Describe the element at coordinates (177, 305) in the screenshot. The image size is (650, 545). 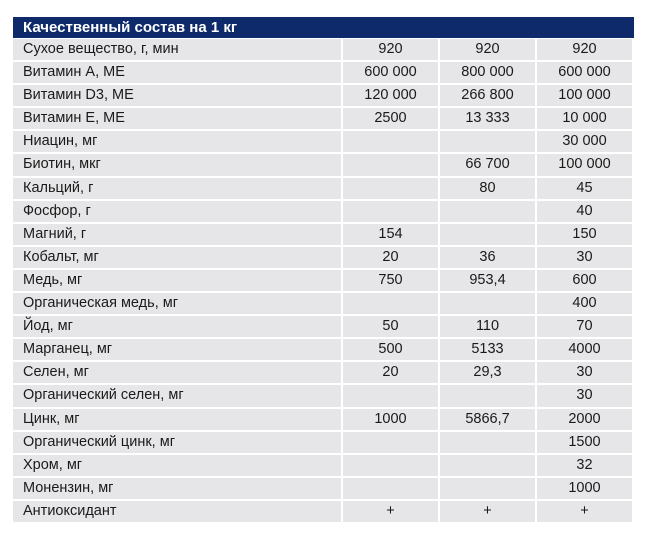
I see `row-label: Органическая медь, мг` at that location.